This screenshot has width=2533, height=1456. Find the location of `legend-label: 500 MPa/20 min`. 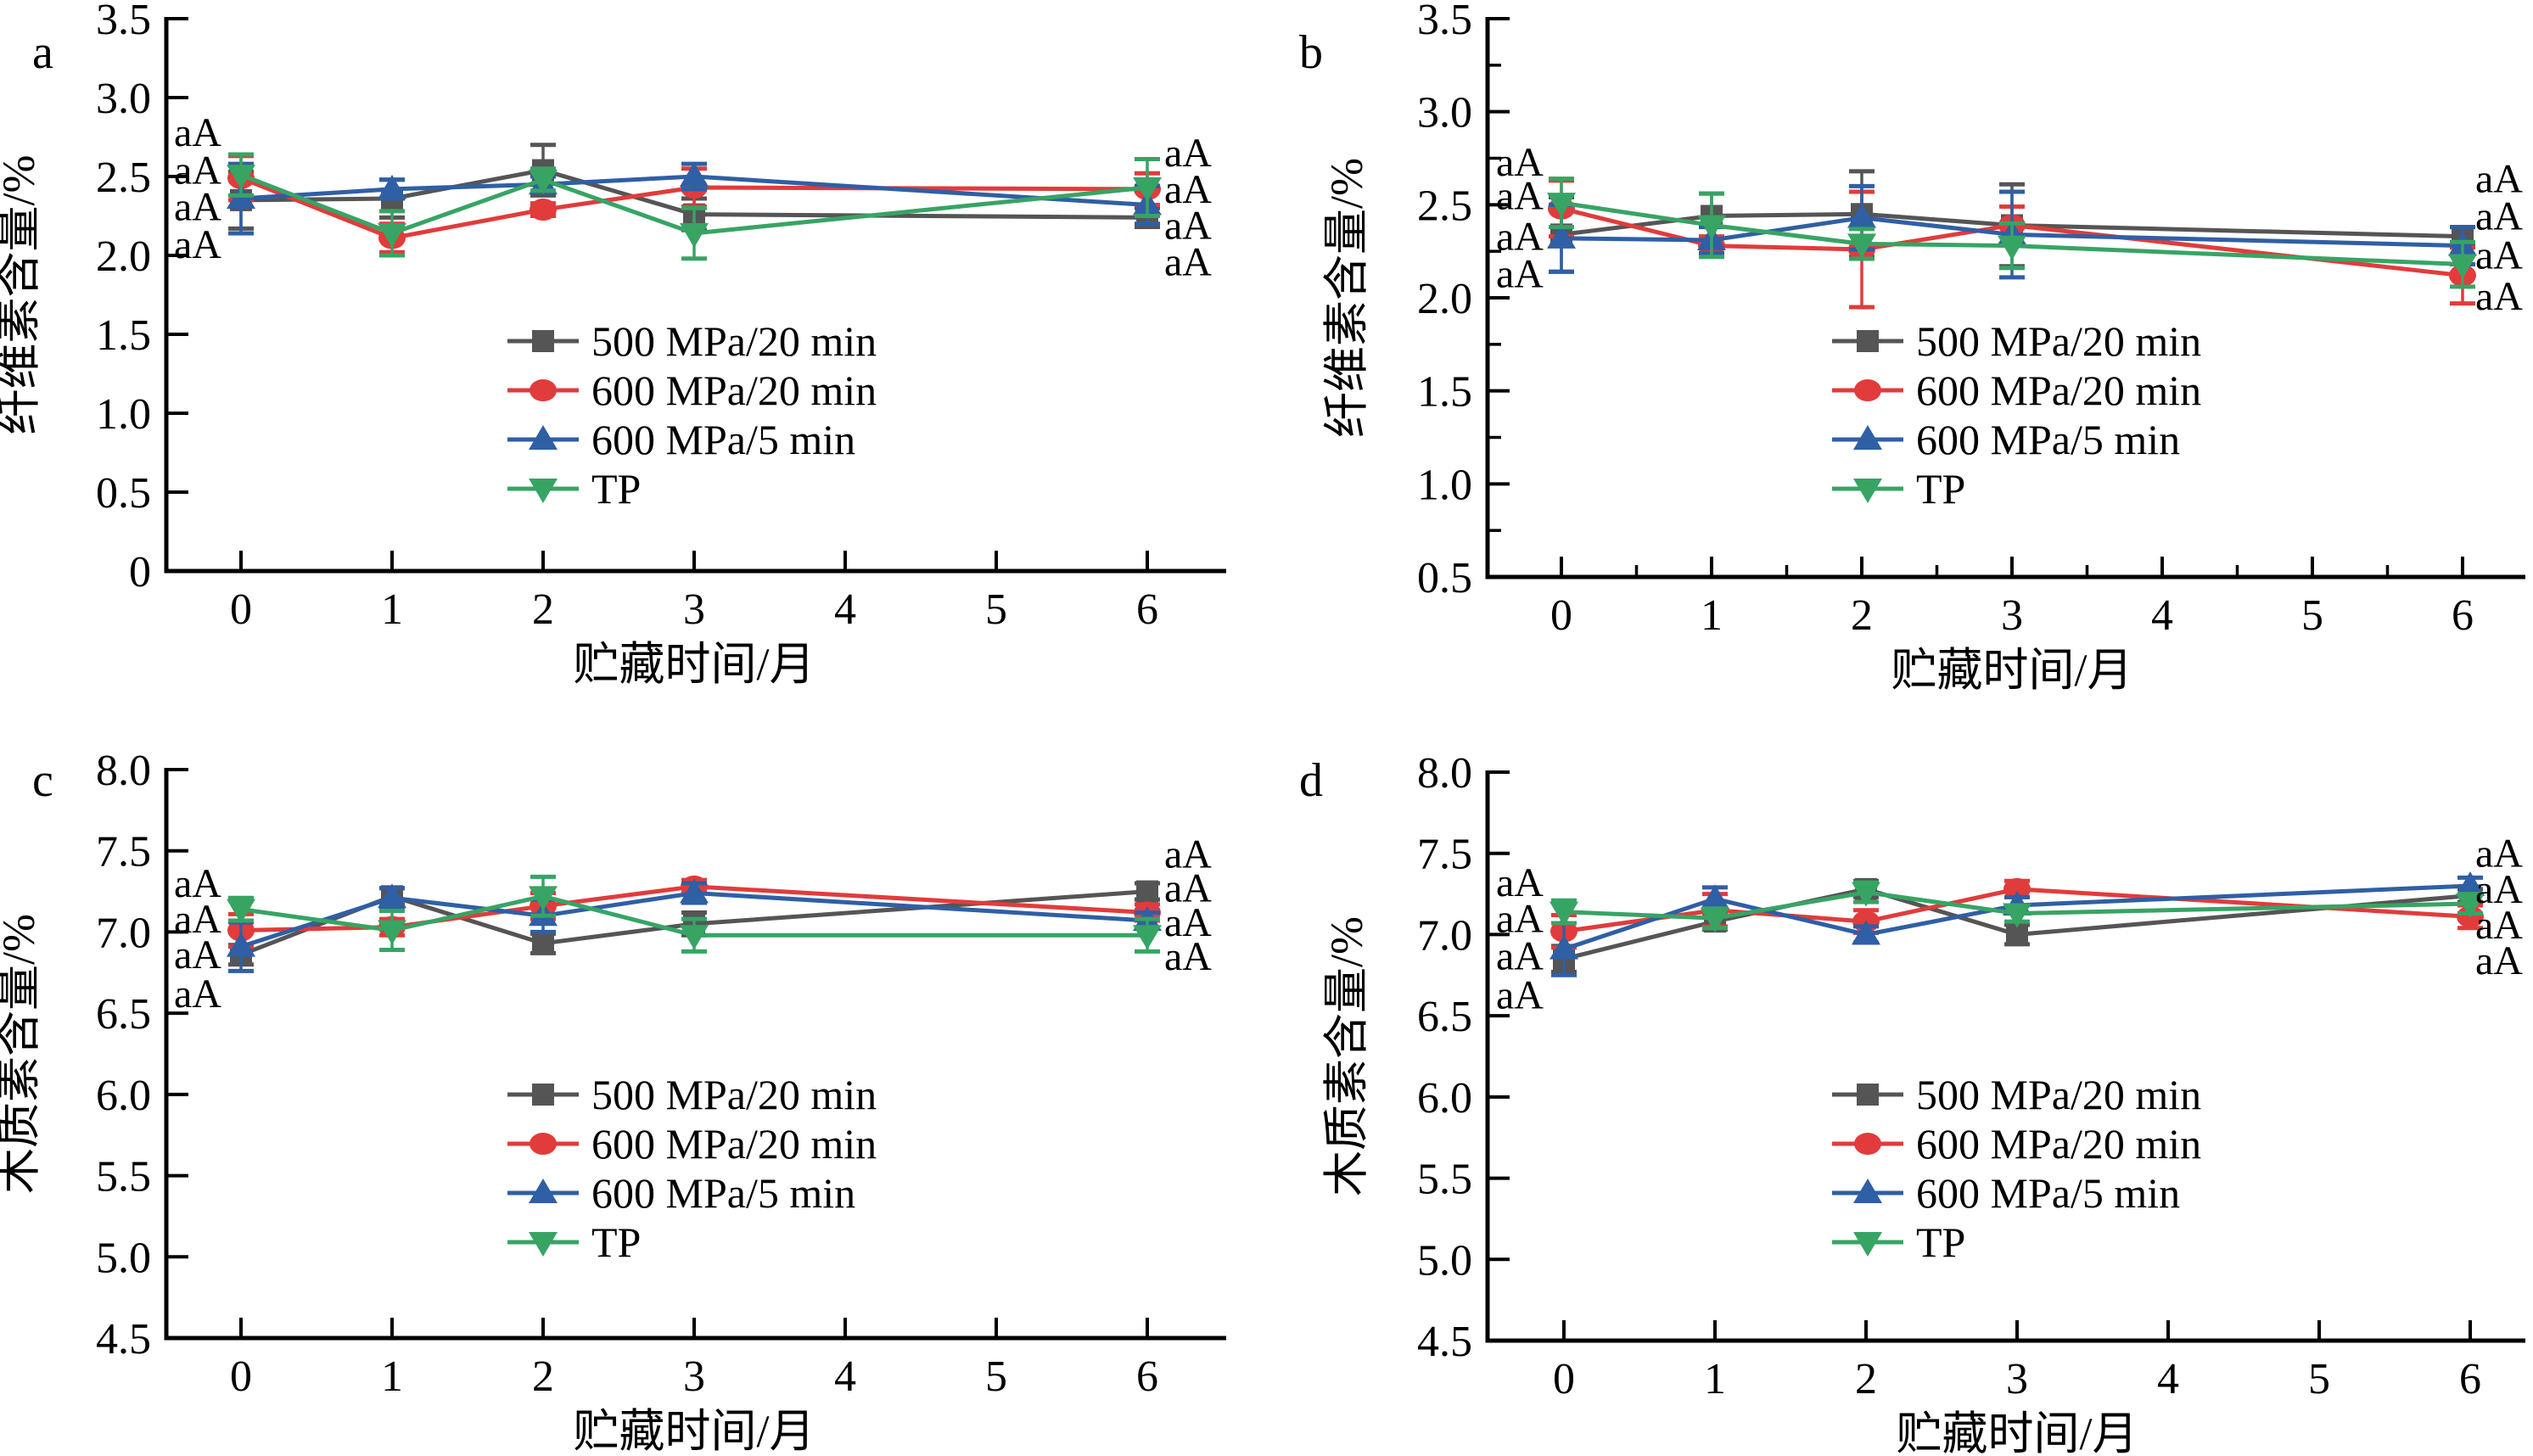

legend-label: 500 MPa/20 min is located at coordinates (734, 341).